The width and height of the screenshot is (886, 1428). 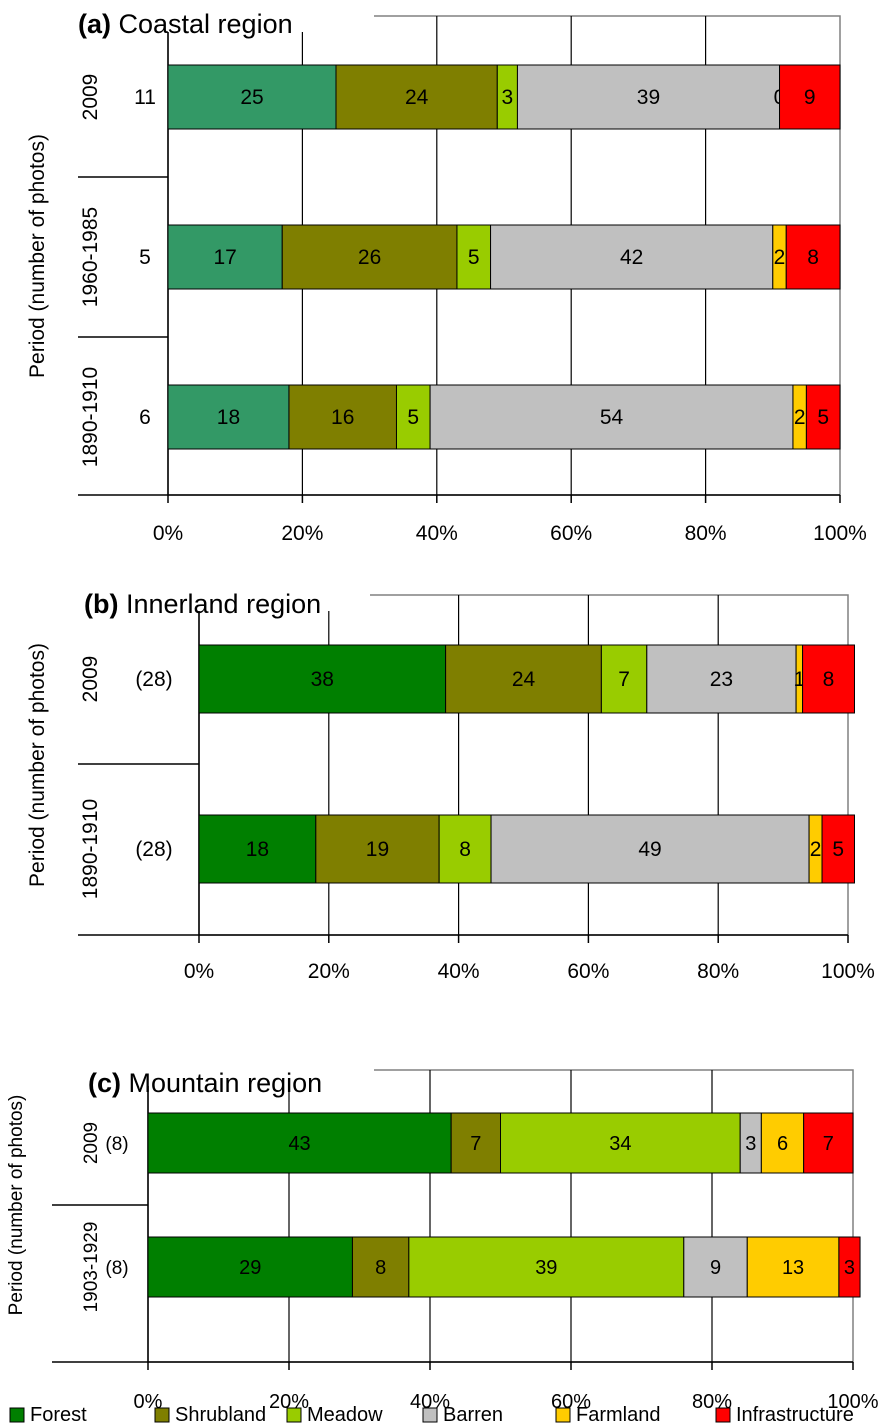 I want to click on category-label: 1890-1910, so click(x=90, y=417).